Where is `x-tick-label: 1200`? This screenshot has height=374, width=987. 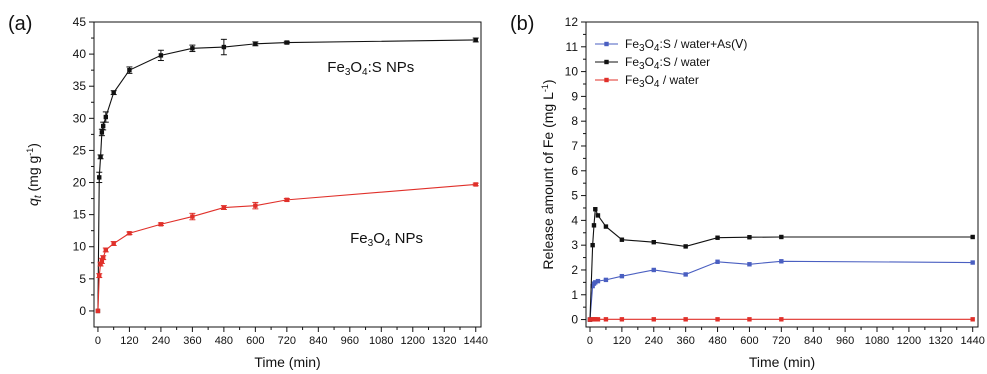 x-tick-label: 1200 is located at coordinates (413, 341).